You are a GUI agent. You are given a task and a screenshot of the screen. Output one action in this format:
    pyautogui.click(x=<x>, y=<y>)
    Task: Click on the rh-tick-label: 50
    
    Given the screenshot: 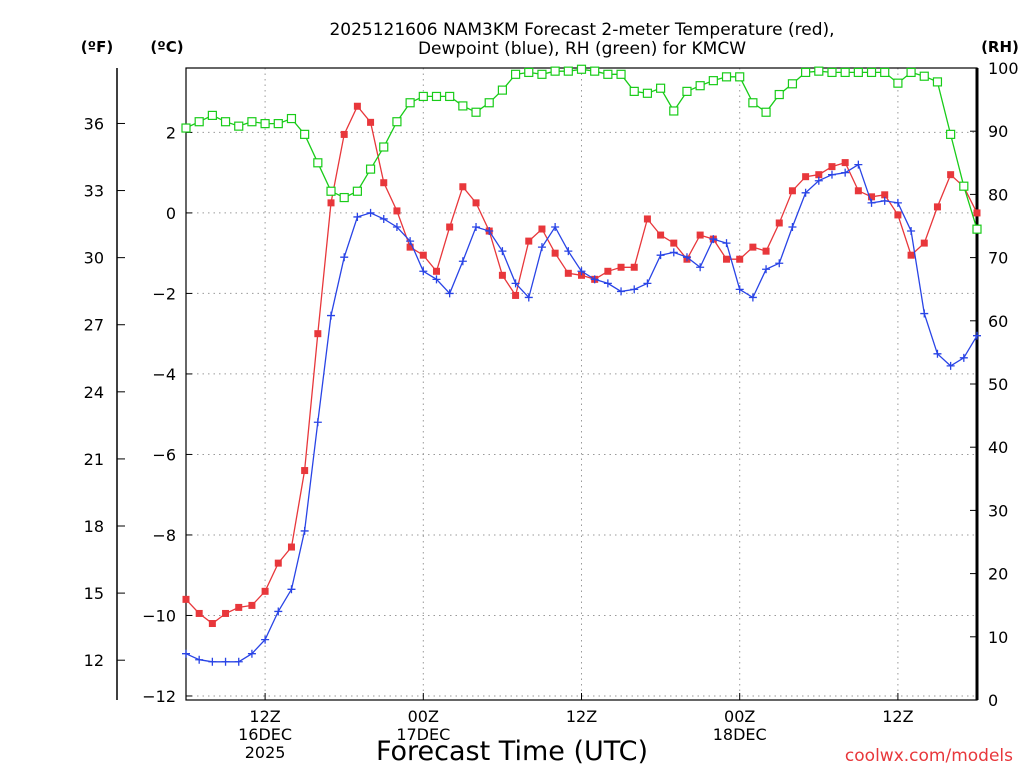 What is the action you would take?
    pyautogui.click(x=998, y=384)
    